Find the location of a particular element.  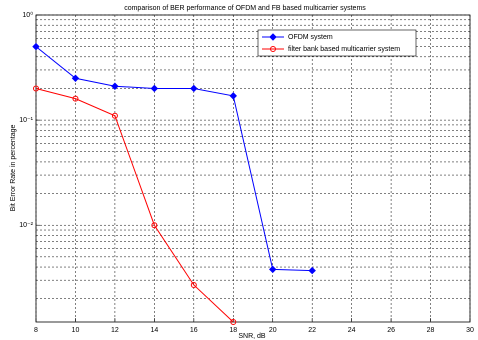

y-tick-label: 10⁰ is located at coordinates (27, 15).